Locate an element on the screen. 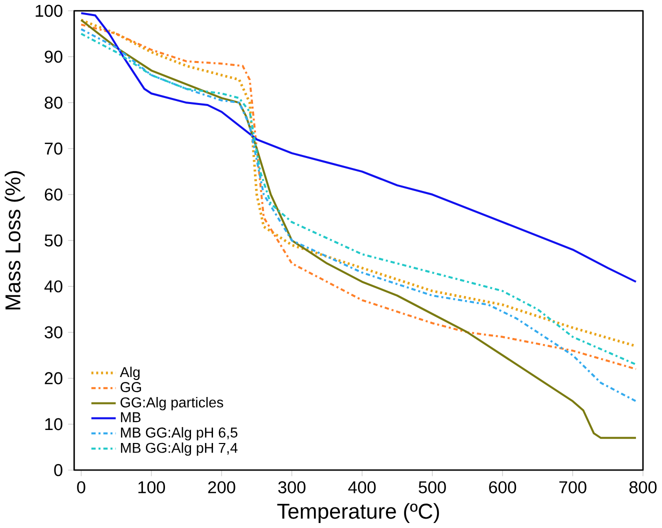 The image size is (662, 528). y-tick-label: 60 is located at coordinates (53, 194).